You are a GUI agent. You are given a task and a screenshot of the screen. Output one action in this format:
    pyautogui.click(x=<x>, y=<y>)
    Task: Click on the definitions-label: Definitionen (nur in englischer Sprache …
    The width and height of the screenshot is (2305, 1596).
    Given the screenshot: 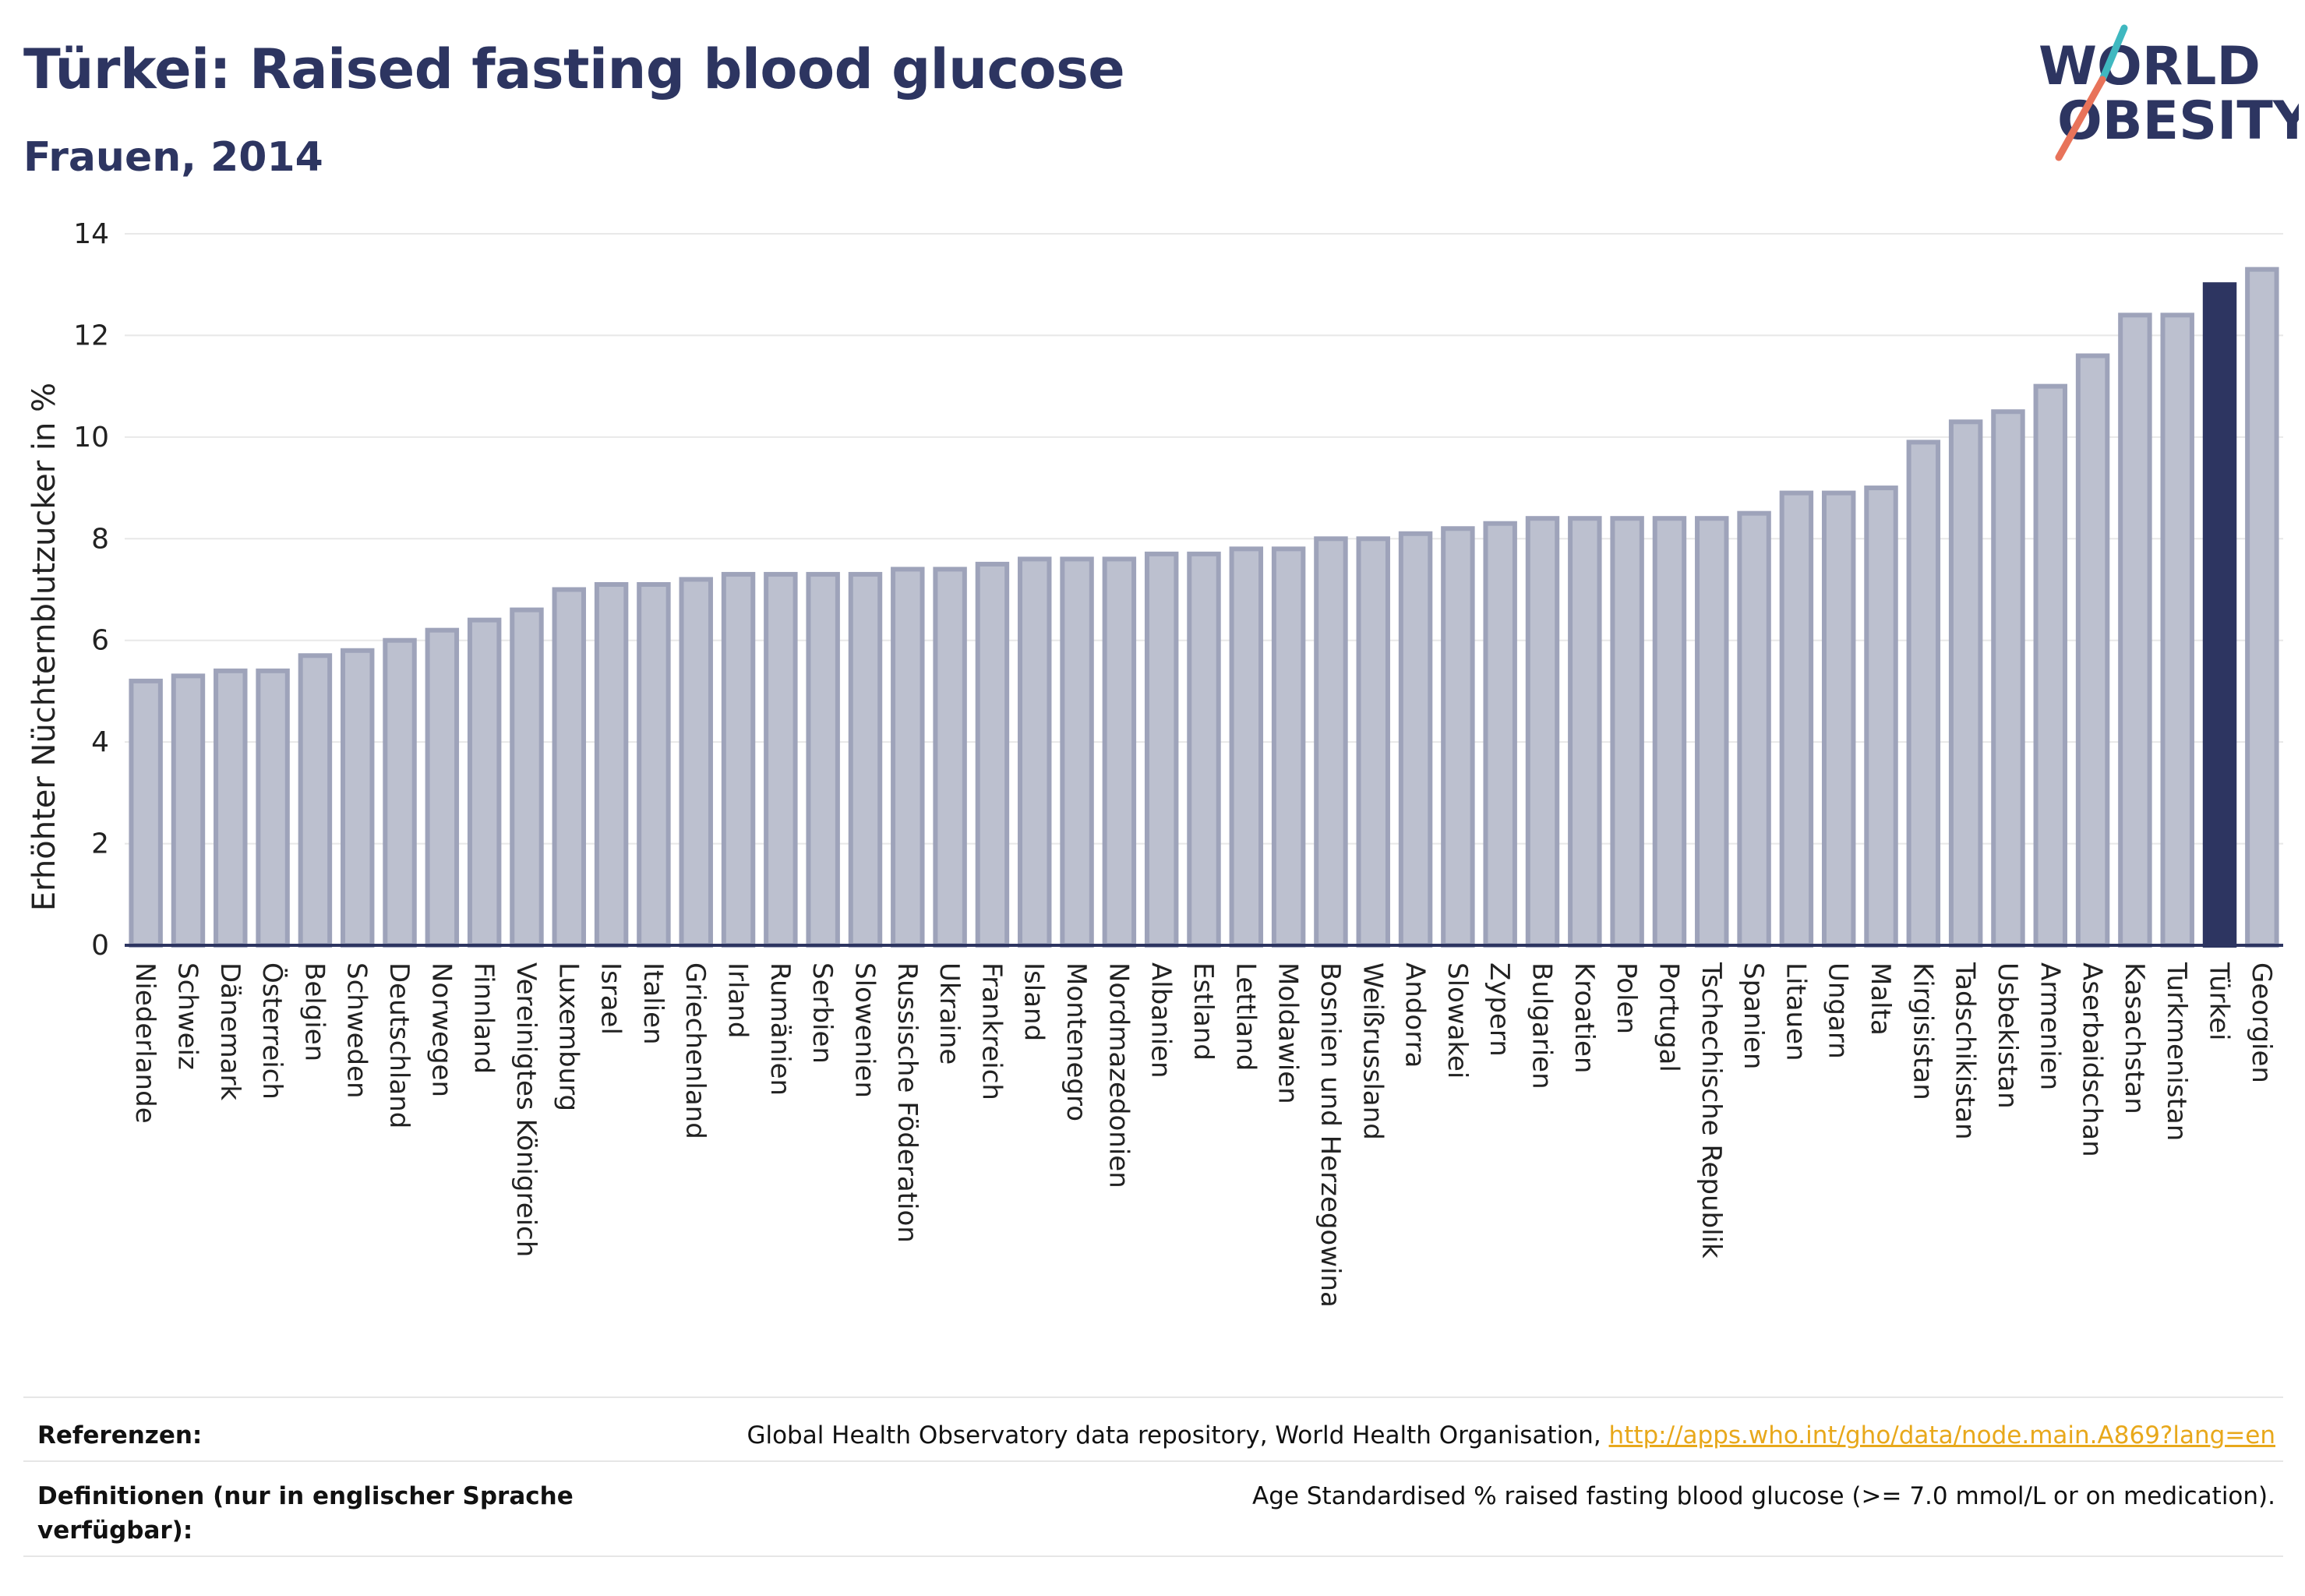 What is the action you would take?
    pyautogui.click(x=305, y=1513)
    